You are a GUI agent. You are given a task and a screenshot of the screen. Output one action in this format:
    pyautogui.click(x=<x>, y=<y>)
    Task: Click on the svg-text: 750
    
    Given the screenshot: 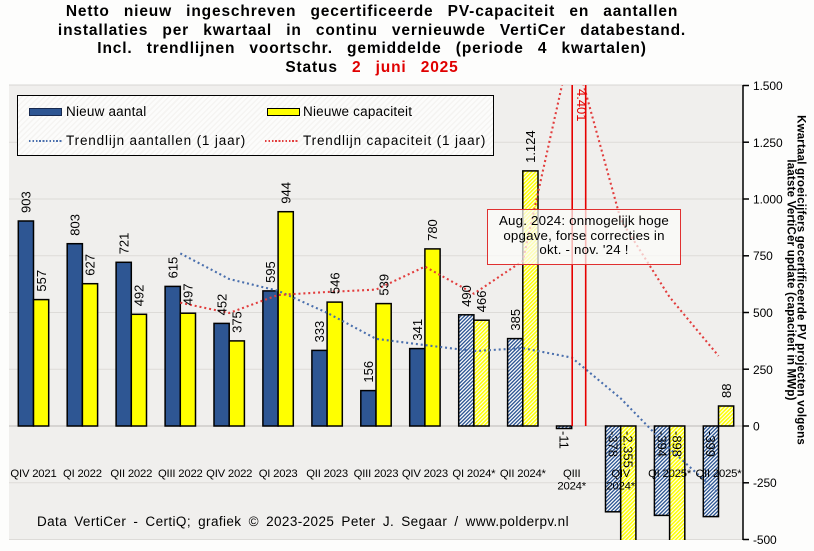 What is the action you would take?
    pyautogui.click(x=763, y=256)
    